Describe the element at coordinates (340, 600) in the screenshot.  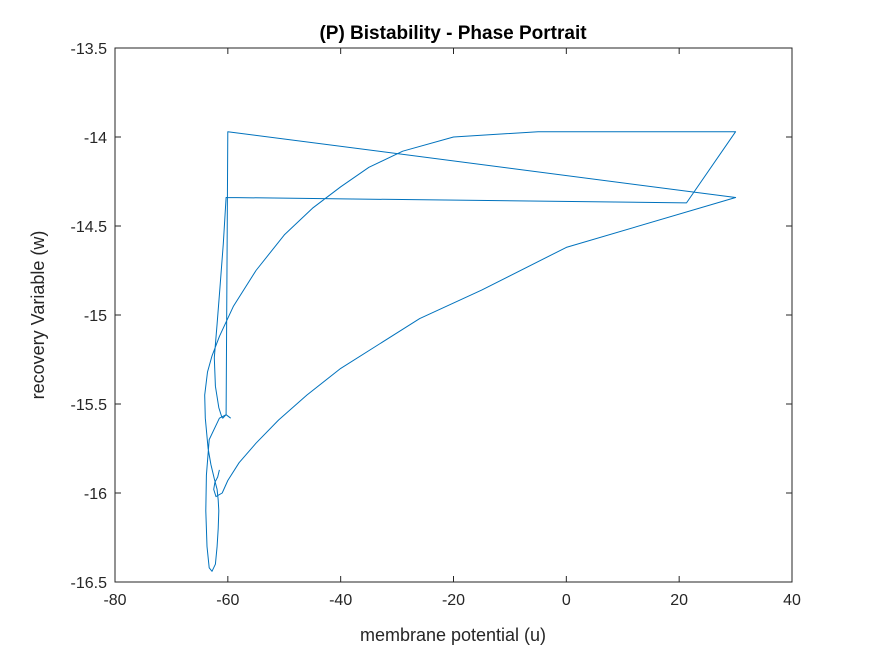
I see `x-tick-label-2: -40` at that location.